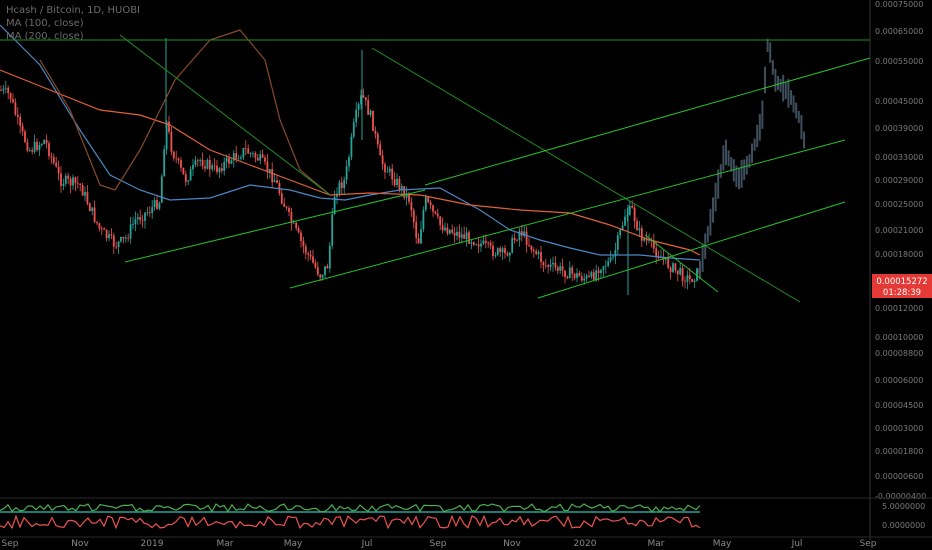  I want to click on osc-line-down, so click(350, 522).